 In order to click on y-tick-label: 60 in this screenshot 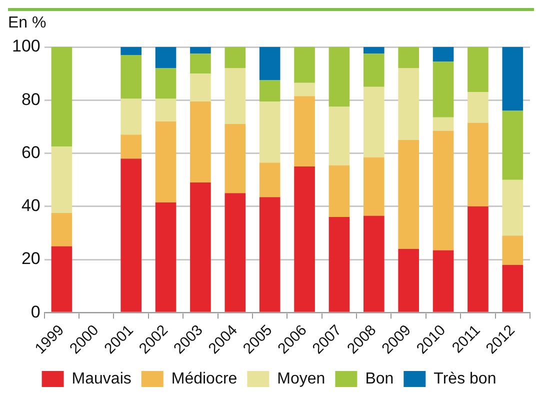, I will do `click(30, 152)`.